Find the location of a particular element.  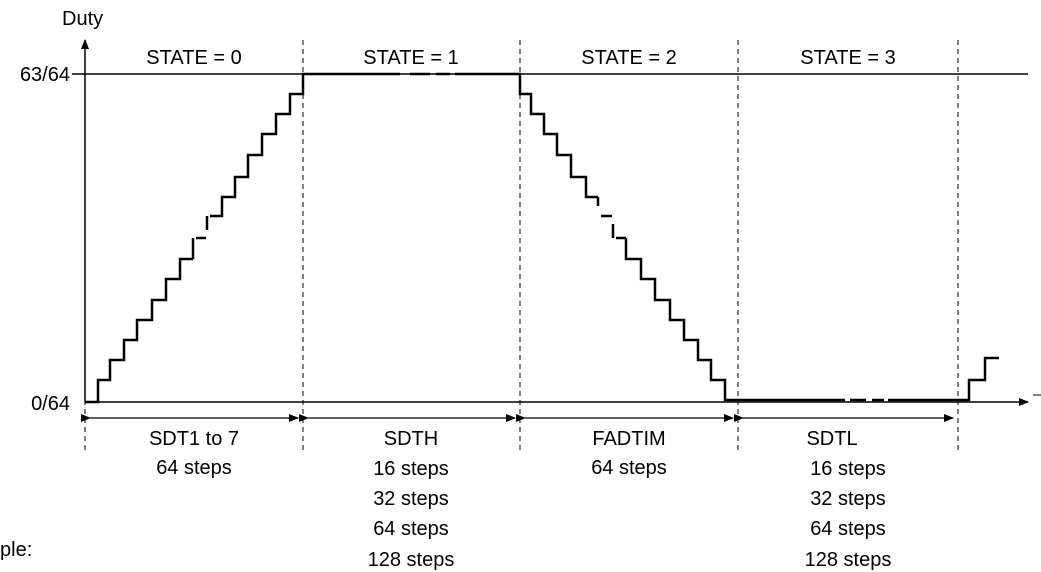

waveform-end is located at coordinates (943, 379).